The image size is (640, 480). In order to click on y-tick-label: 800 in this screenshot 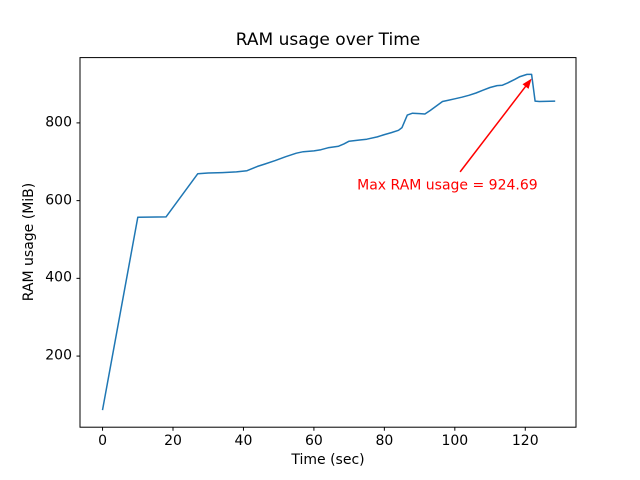, I will do `click(58, 122)`.